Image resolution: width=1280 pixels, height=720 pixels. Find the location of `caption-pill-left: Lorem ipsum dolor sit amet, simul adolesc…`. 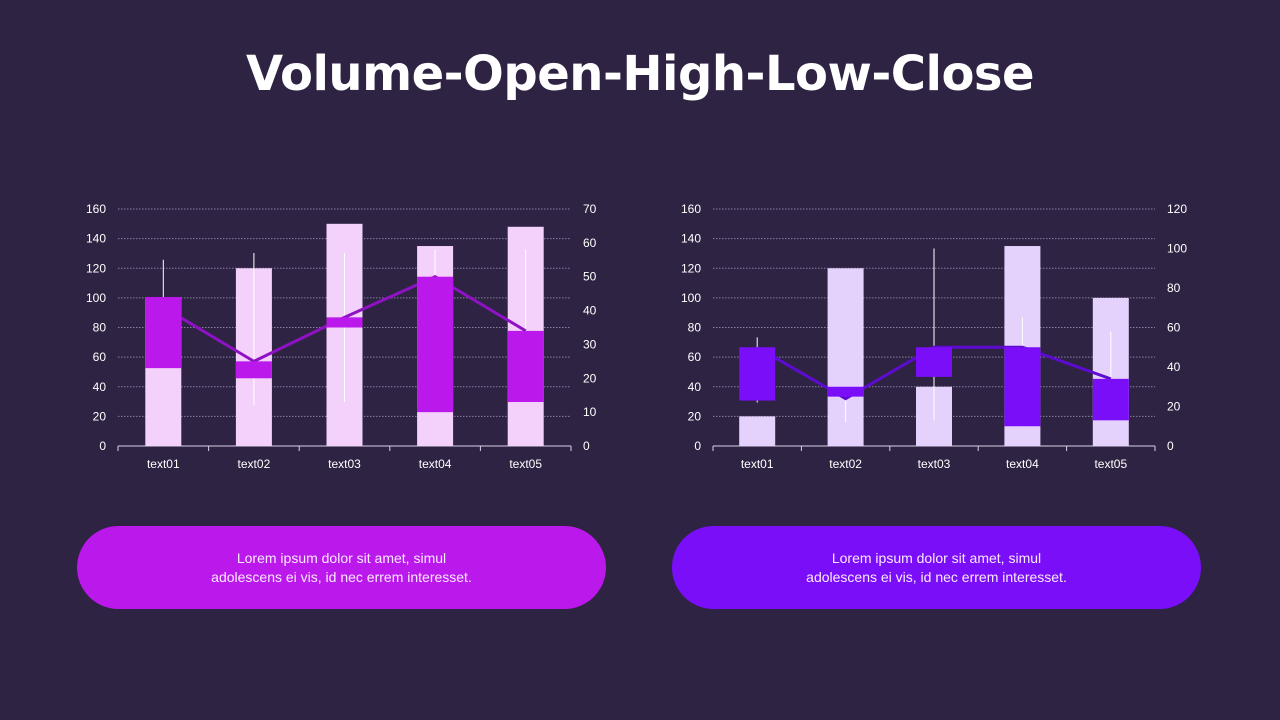

caption-pill-left: Lorem ipsum dolor sit amet, simul adolesc… is located at coordinates (341, 567).